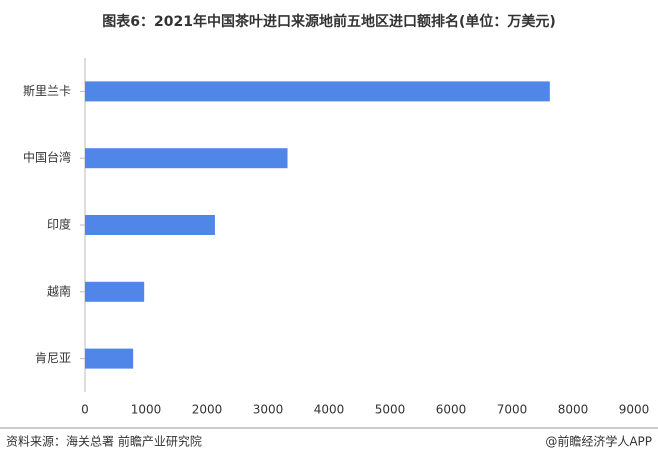 This screenshot has height=466, width=658. What do you see at coordinates (598, 441) in the screenshot?
I see `footer-brand: @前瞻经济学人APP` at bounding box center [598, 441].